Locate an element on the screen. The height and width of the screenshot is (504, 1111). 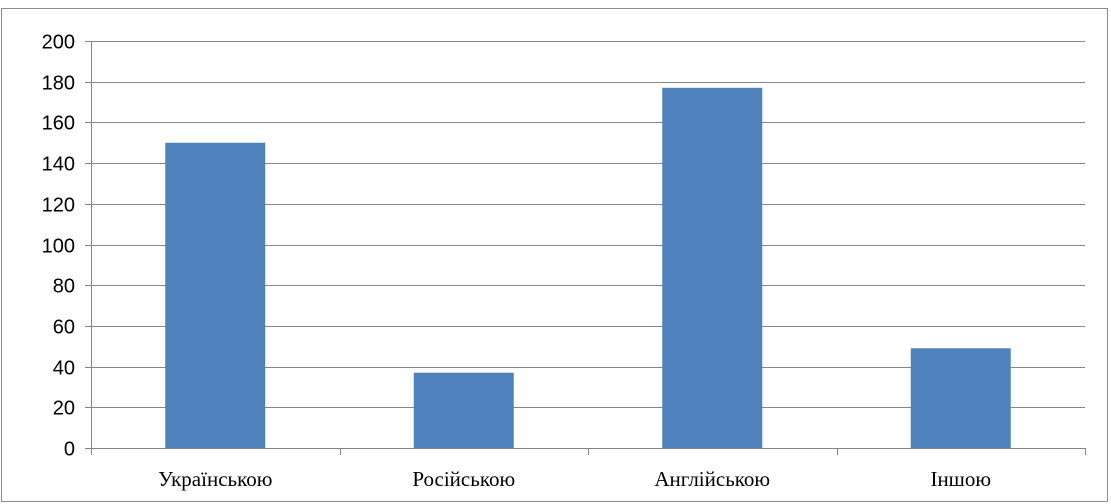
y-tick-label: 120 is located at coordinates (58, 206).